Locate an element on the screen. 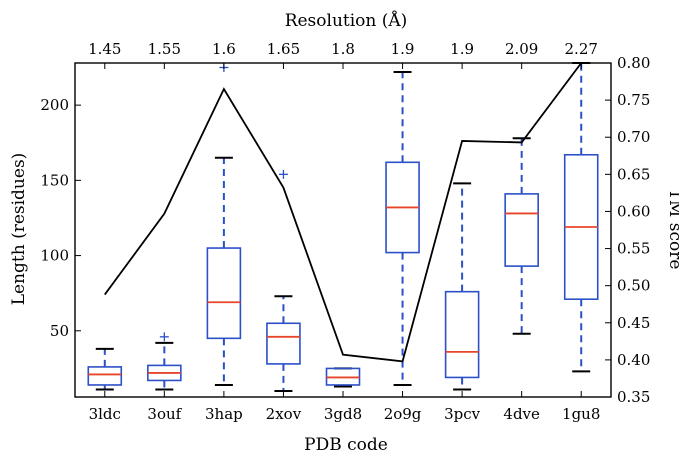 The width and height of the screenshot is (679, 456). right-tick-label: 0.80 is located at coordinates (633, 63).